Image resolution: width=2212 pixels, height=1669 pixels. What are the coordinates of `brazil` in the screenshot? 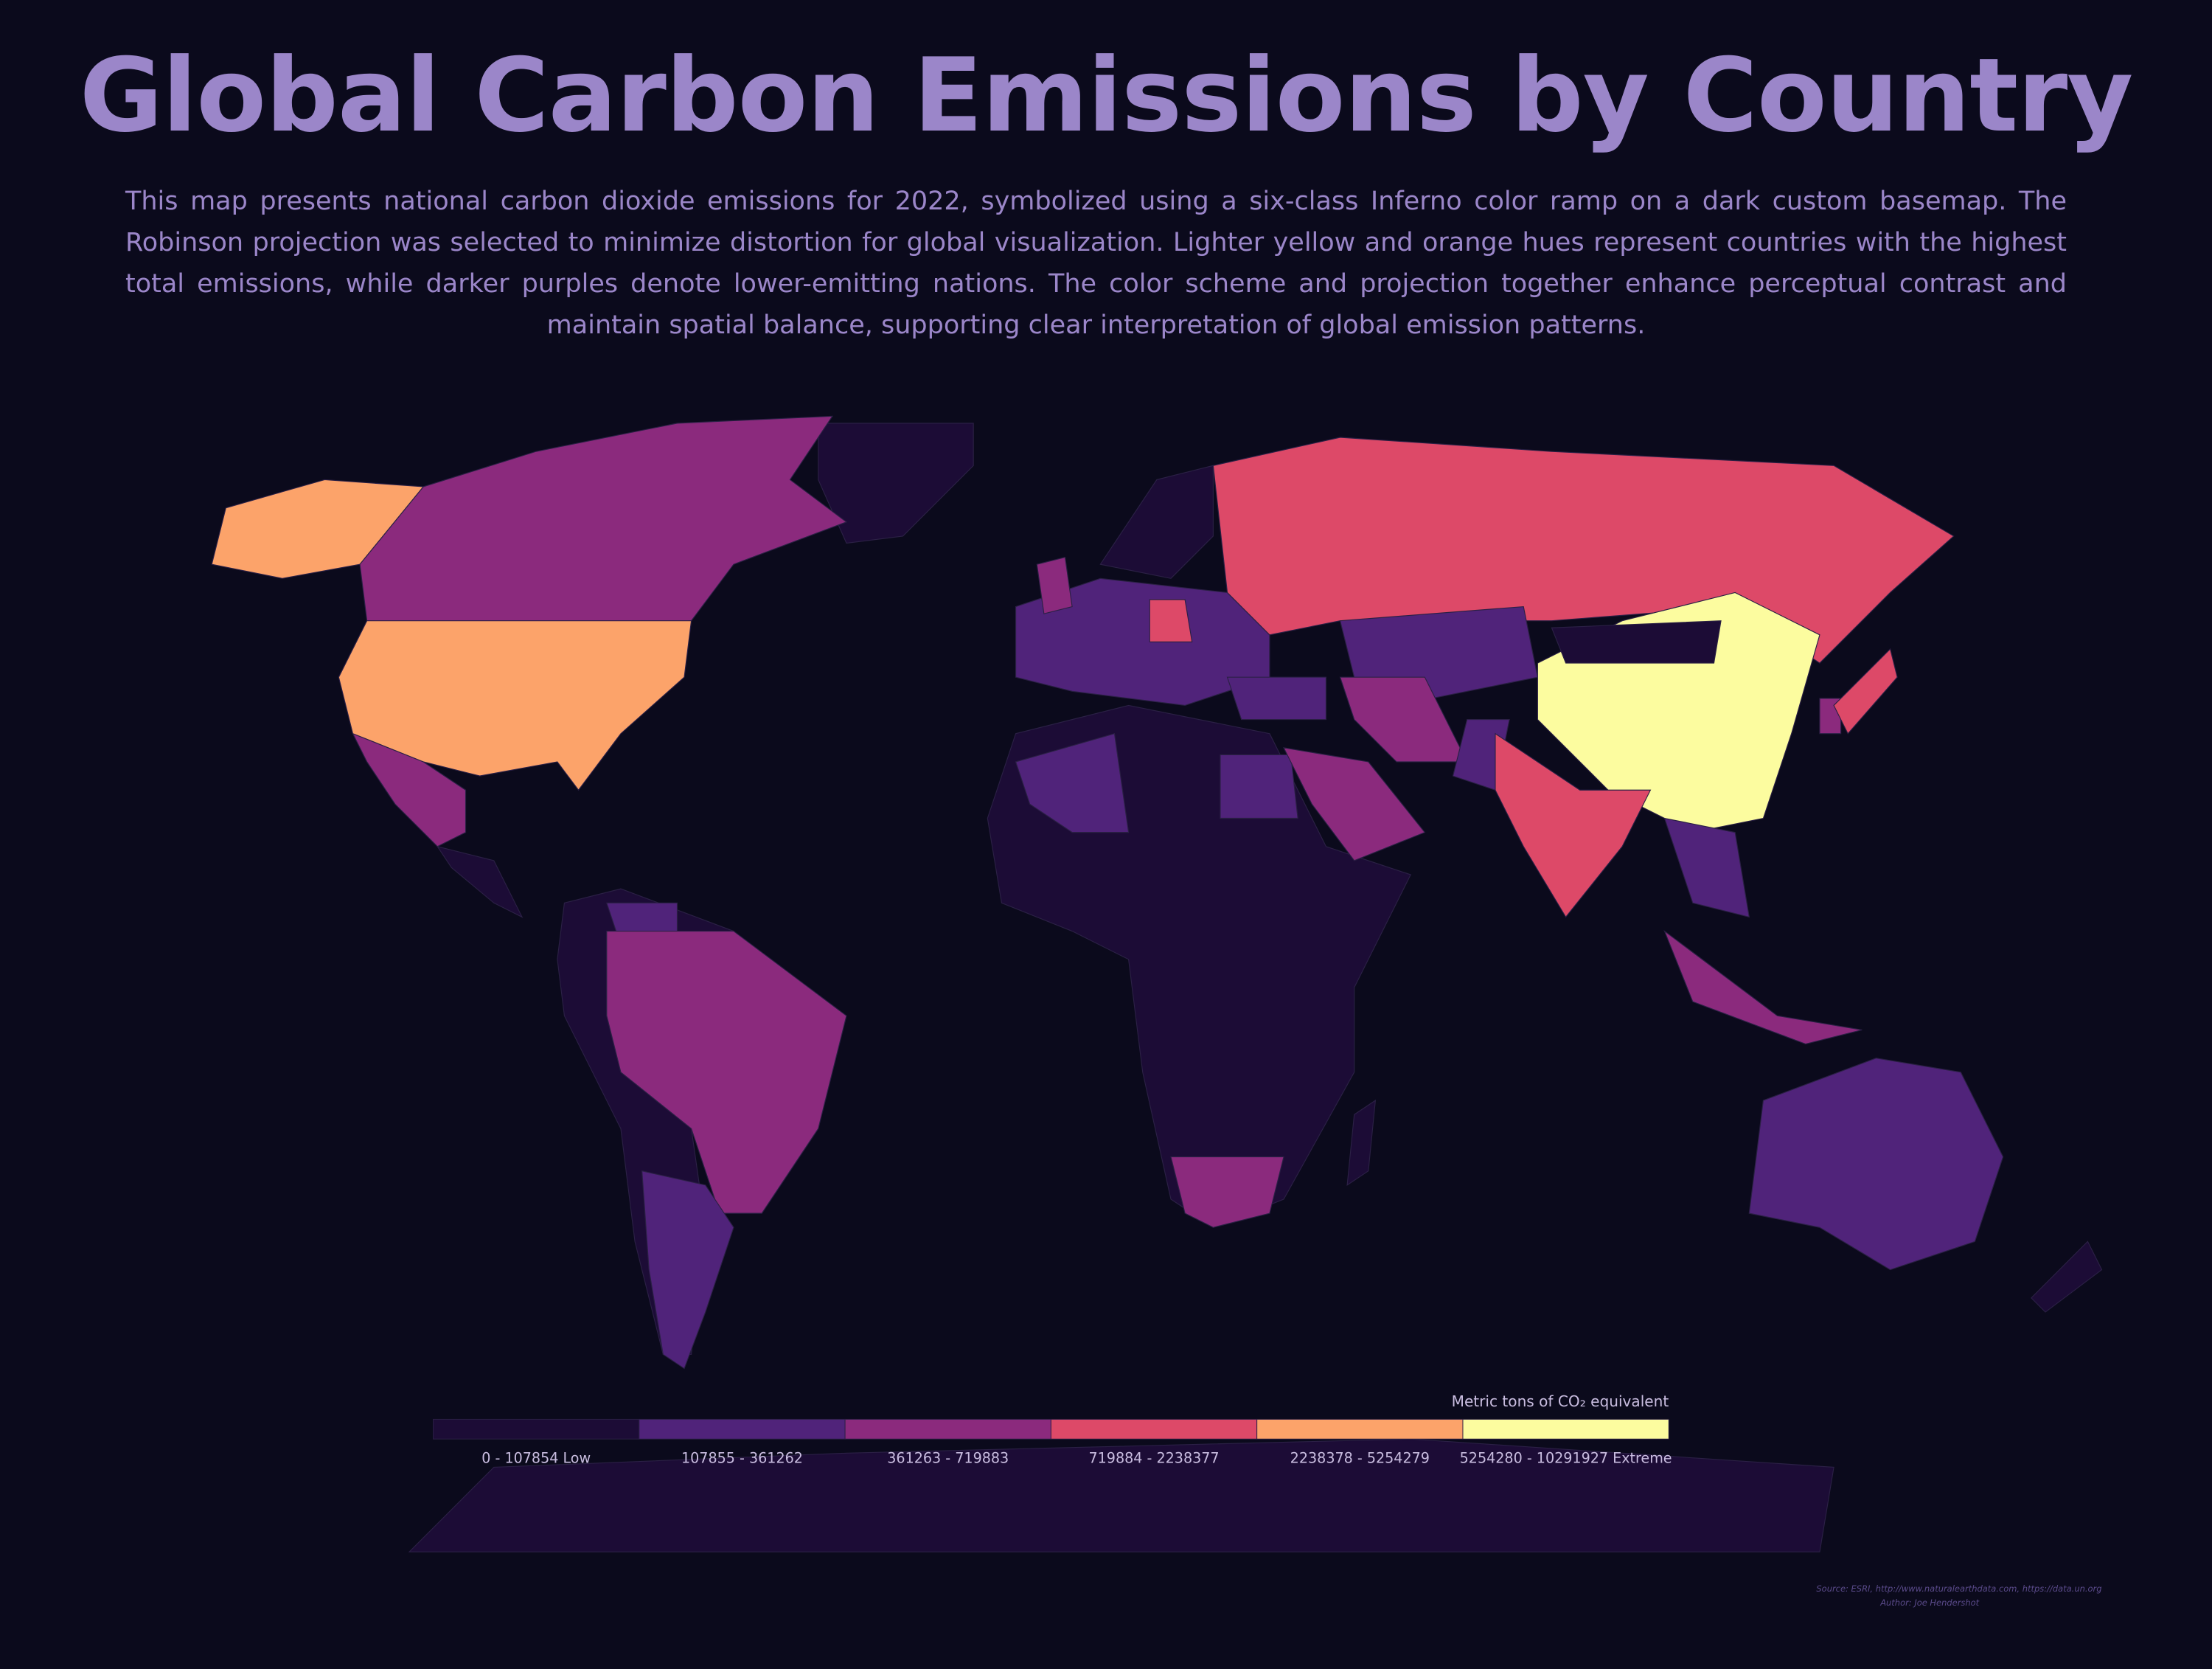 It's located at (726, 1072).